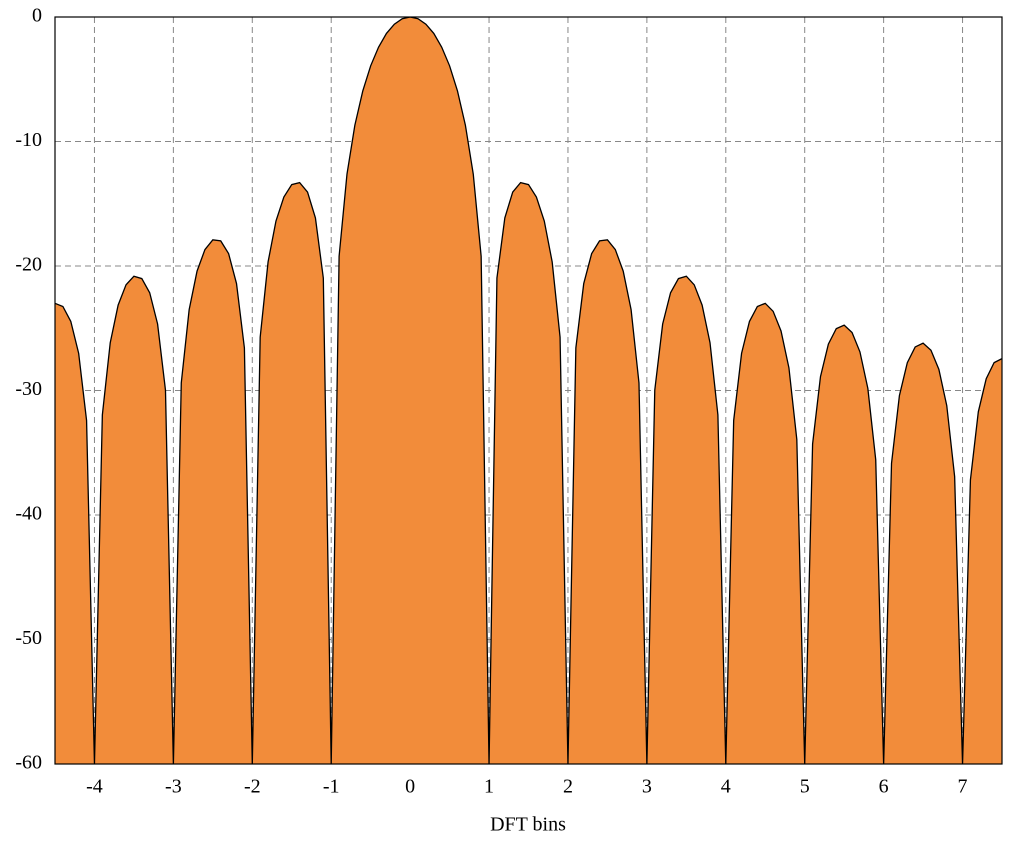 The height and width of the screenshot is (842, 1024). Describe the element at coordinates (252, 787) in the screenshot. I see `x-tick-label: -2` at that location.